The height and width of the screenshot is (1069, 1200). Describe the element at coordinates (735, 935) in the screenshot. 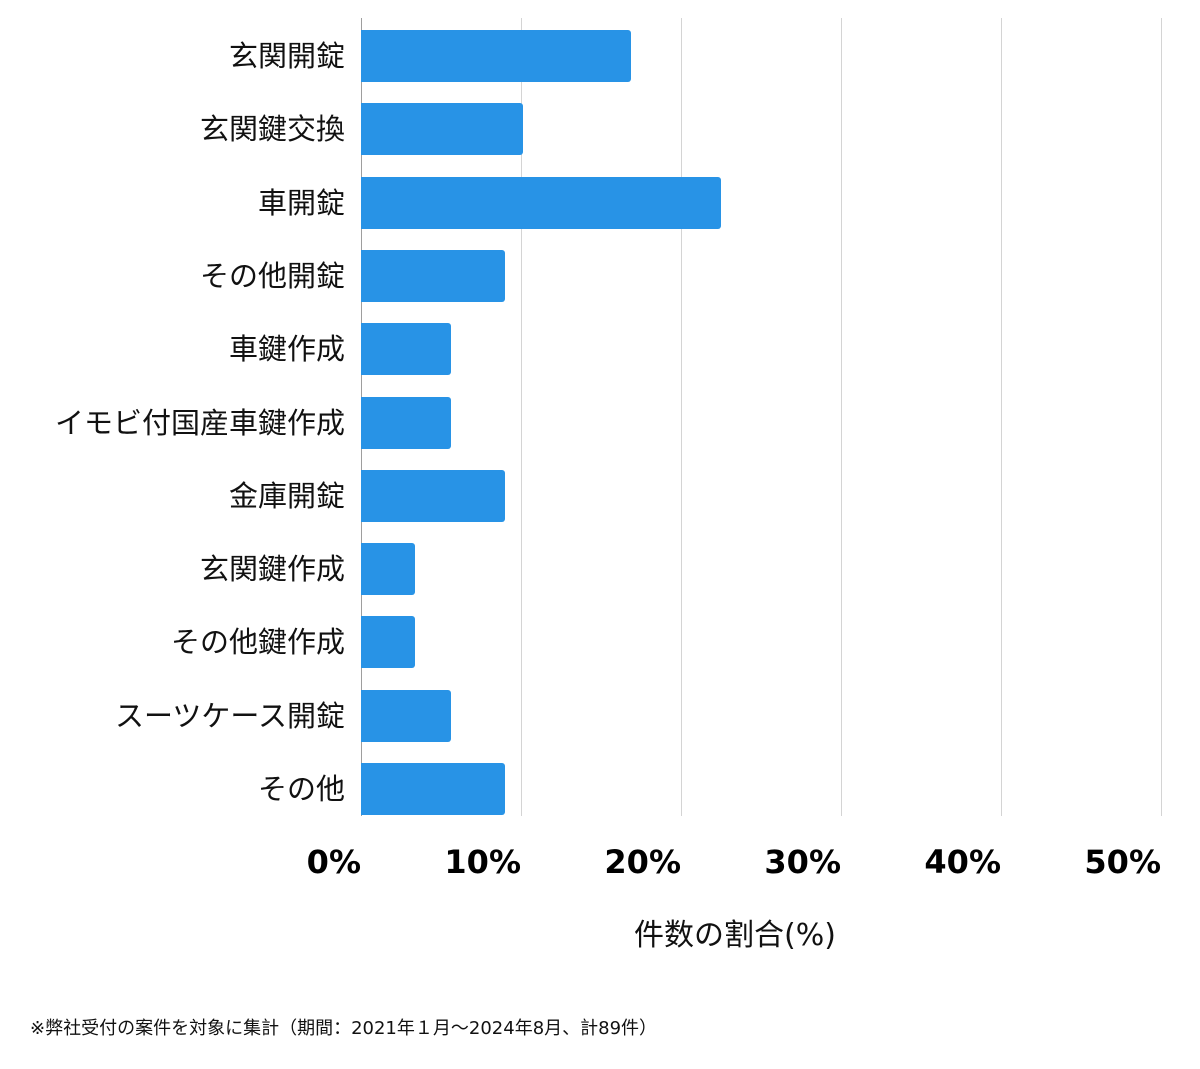

I see `x-axis-title: 件数の割合(%)` at that location.